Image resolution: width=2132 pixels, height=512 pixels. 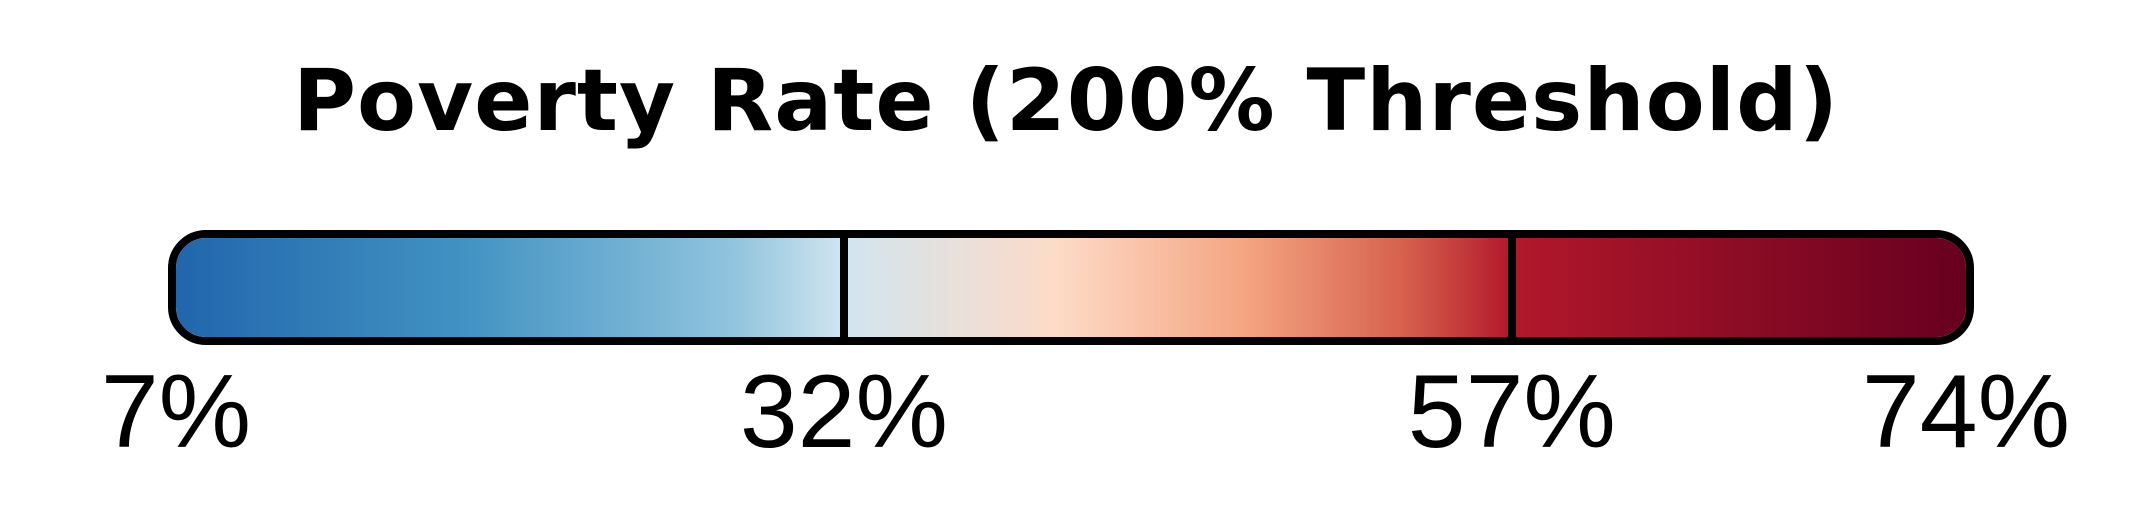 I want to click on tick-label: 74%, so click(x=1966, y=412).